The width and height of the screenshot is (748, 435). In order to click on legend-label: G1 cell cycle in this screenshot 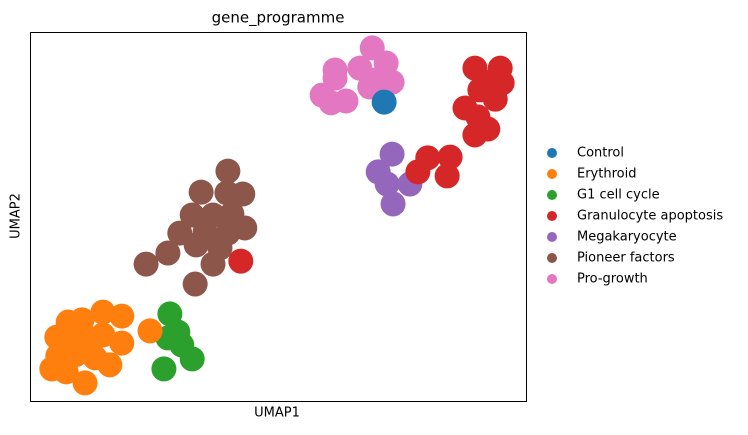, I will do `click(618, 195)`.